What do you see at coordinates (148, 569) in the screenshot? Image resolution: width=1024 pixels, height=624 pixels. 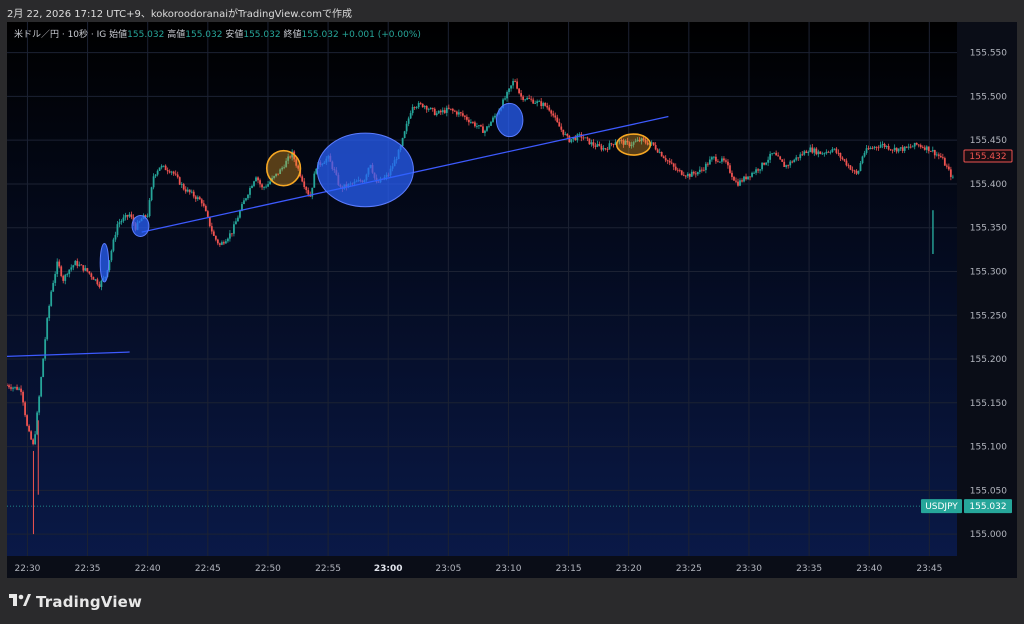 I see `time-tick-label: 22:40` at bounding box center [148, 569].